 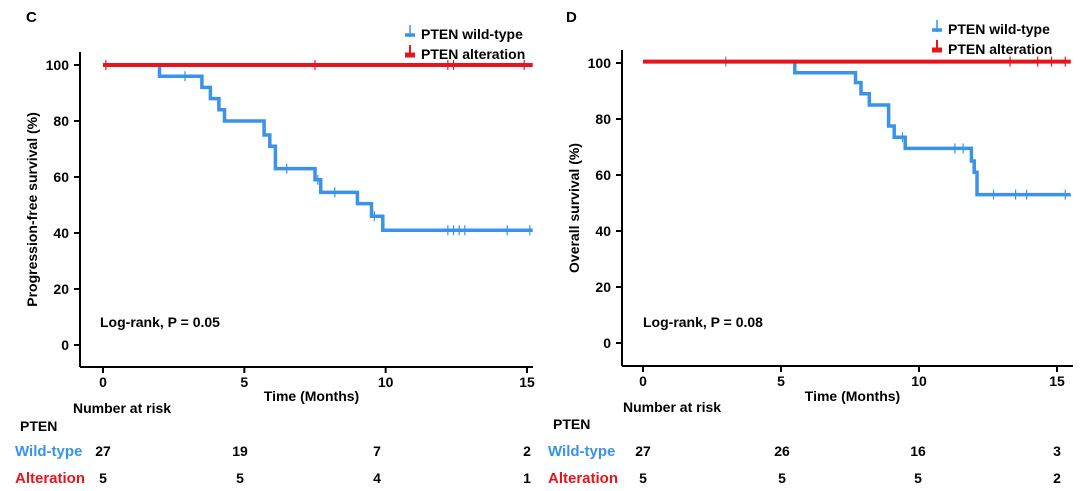 I want to click on panel-label: C, so click(x=31, y=17).